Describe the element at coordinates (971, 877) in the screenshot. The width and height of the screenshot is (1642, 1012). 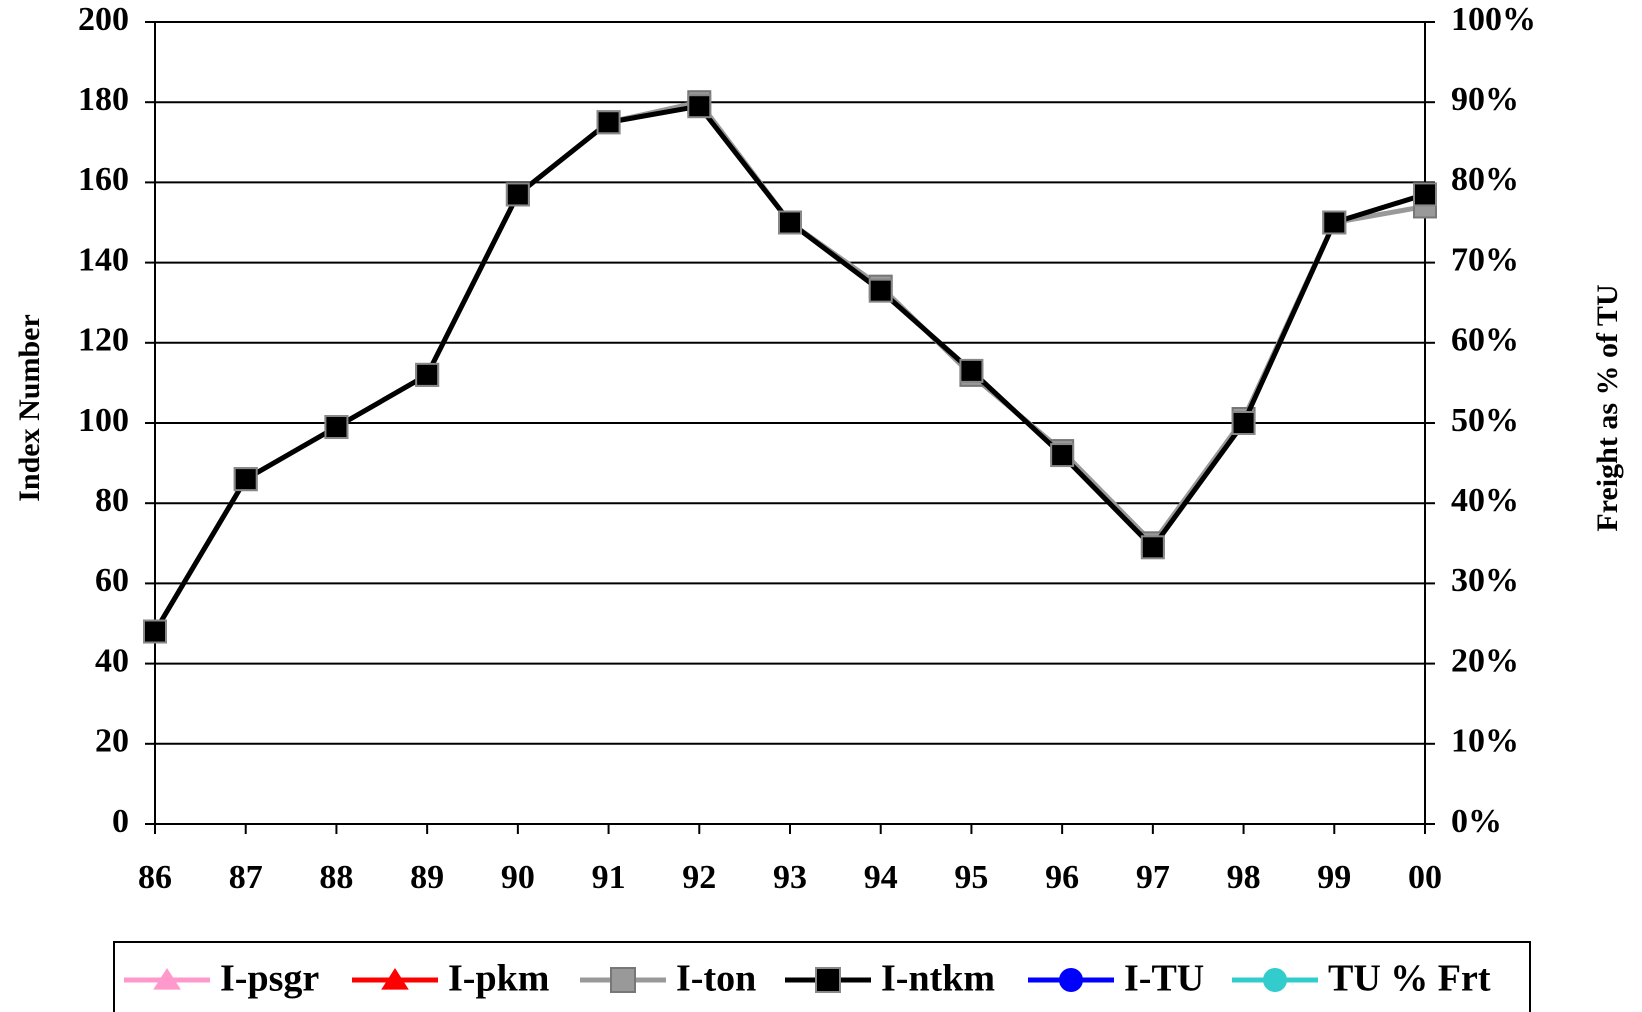
I see `x-tick-label: 95` at that location.